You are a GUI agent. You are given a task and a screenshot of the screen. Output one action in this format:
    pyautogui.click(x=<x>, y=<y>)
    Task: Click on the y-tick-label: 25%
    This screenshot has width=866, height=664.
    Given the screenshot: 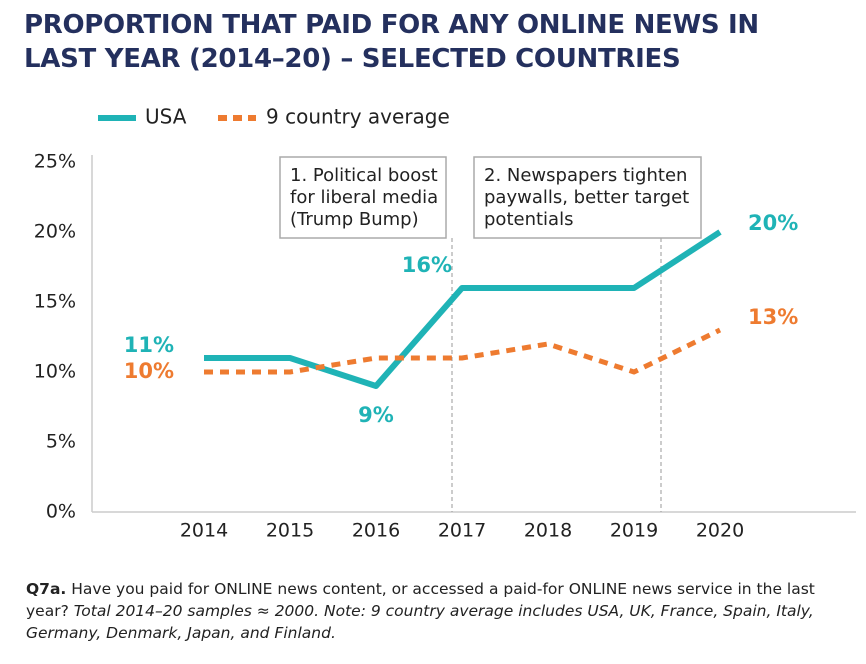 What is the action you would take?
    pyautogui.click(x=55, y=162)
    